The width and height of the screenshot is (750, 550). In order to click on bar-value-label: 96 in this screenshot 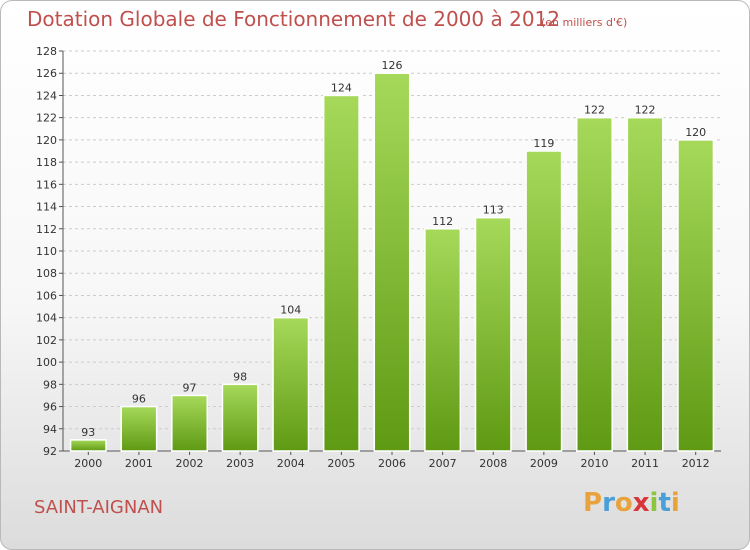, I will do `click(139, 399)`.